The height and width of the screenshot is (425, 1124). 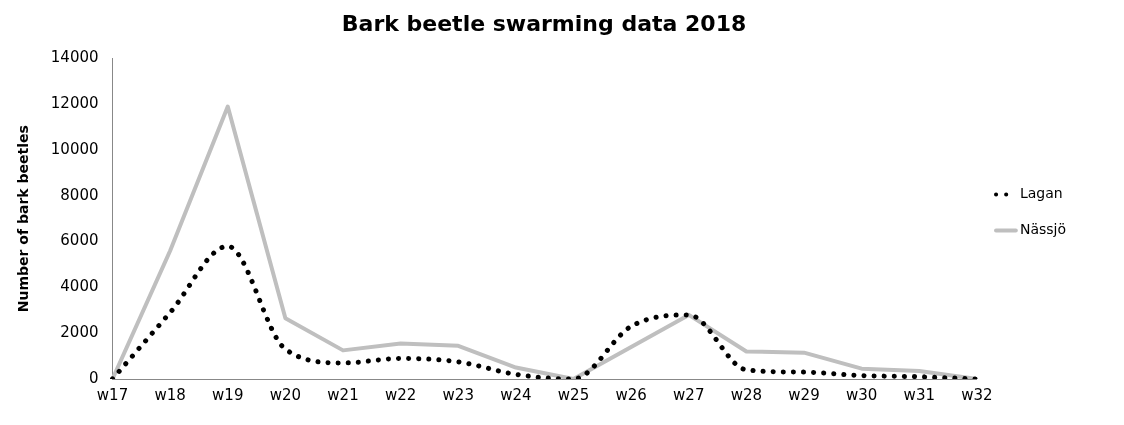 What do you see at coordinates (79, 332) in the screenshot?
I see `y-tick-label: 2000` at bounding box center [79, 332].